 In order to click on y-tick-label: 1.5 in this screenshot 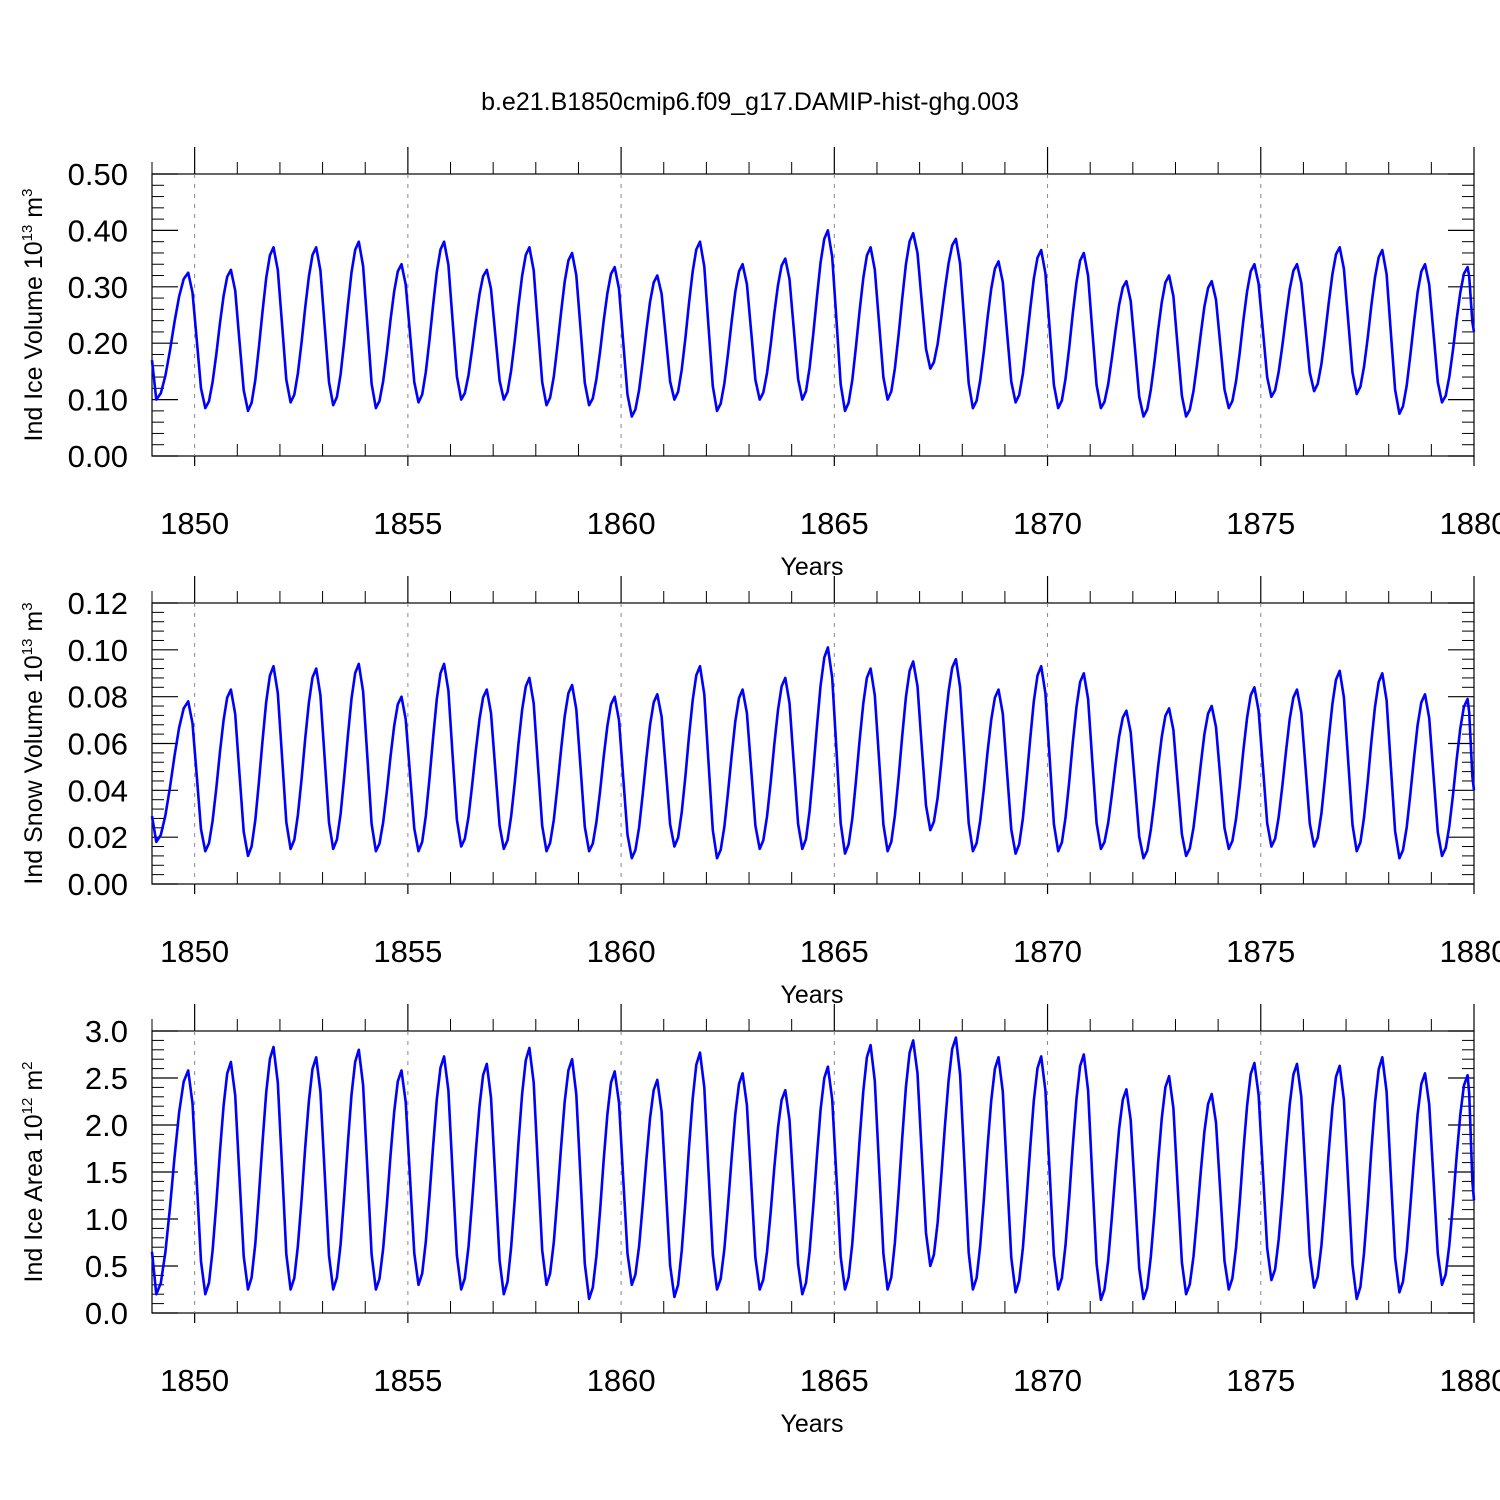, I will do `click(106, 1172)`.